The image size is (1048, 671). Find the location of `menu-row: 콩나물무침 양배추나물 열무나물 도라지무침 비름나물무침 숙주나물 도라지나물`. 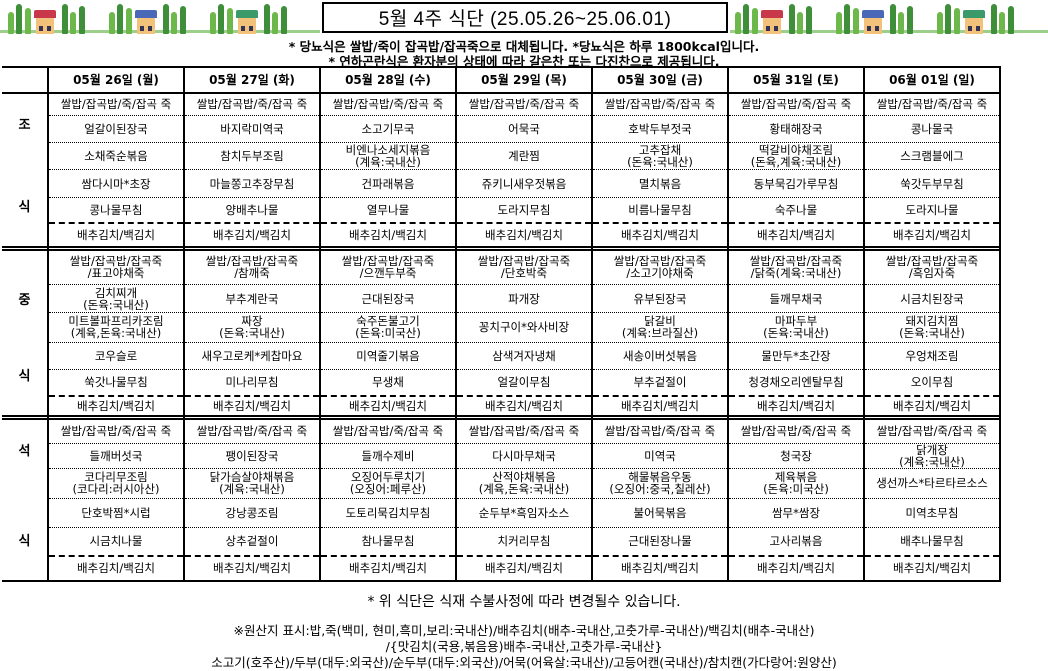

menu-row: 콩나물무침 양배추나물 열무나물 도라지무침 비름나물무침 숙주나물 도라지나물 is located at coordinates (501, 210).